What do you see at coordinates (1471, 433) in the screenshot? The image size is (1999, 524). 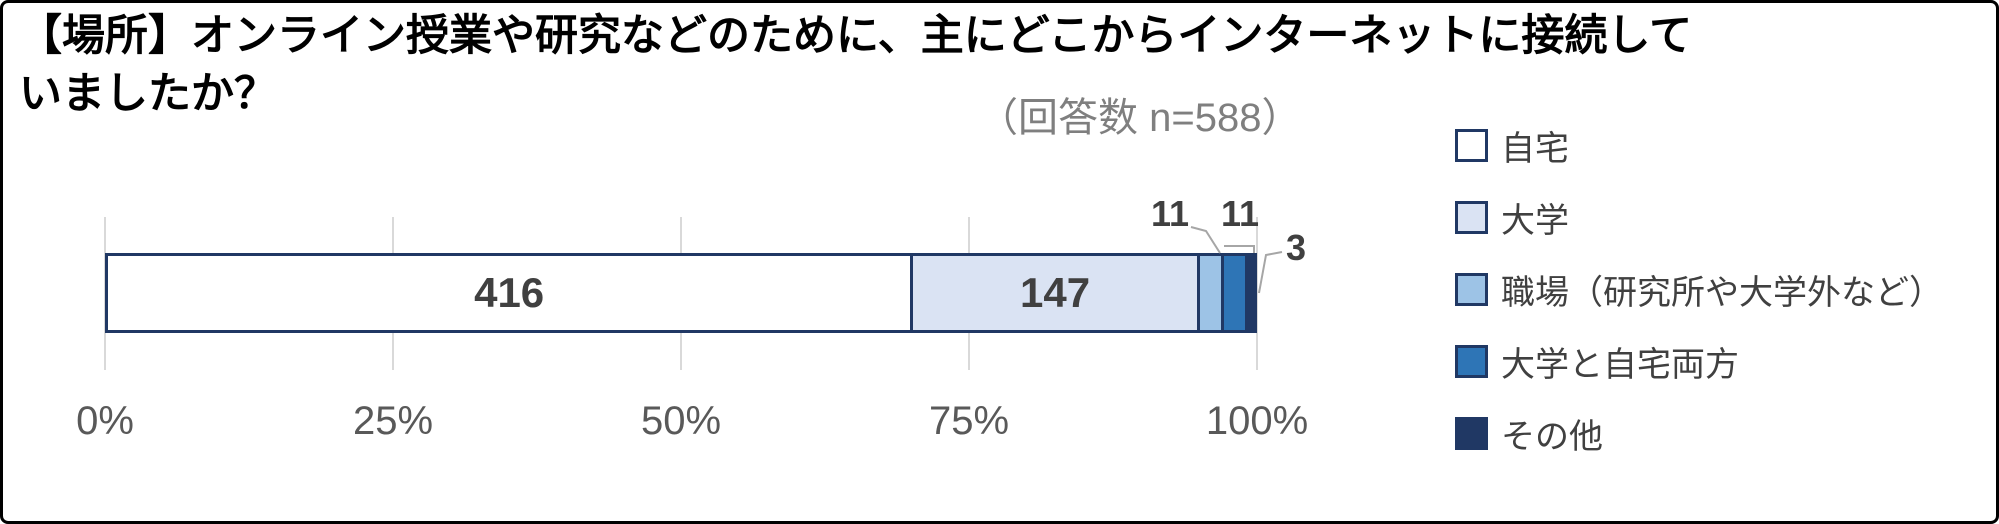 I see `legend-swatch-other-icon` at bounding box center [1471, 433].